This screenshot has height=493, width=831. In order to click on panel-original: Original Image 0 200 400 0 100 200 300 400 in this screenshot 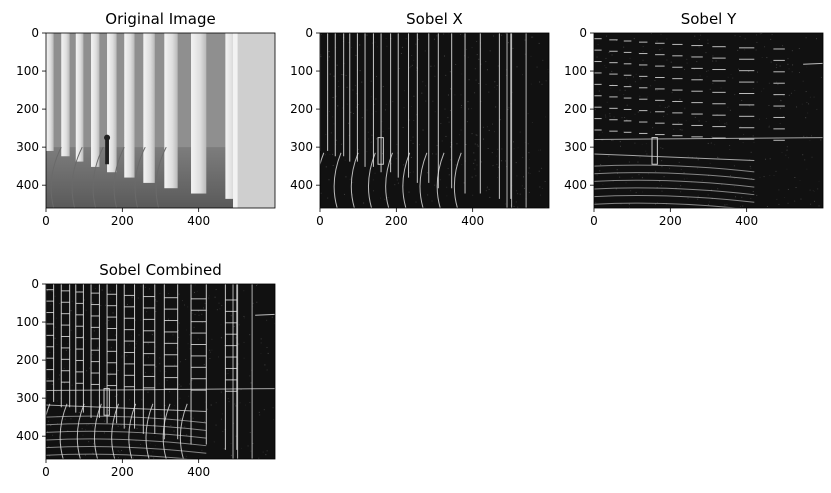, I will do `click(146, 119)`.